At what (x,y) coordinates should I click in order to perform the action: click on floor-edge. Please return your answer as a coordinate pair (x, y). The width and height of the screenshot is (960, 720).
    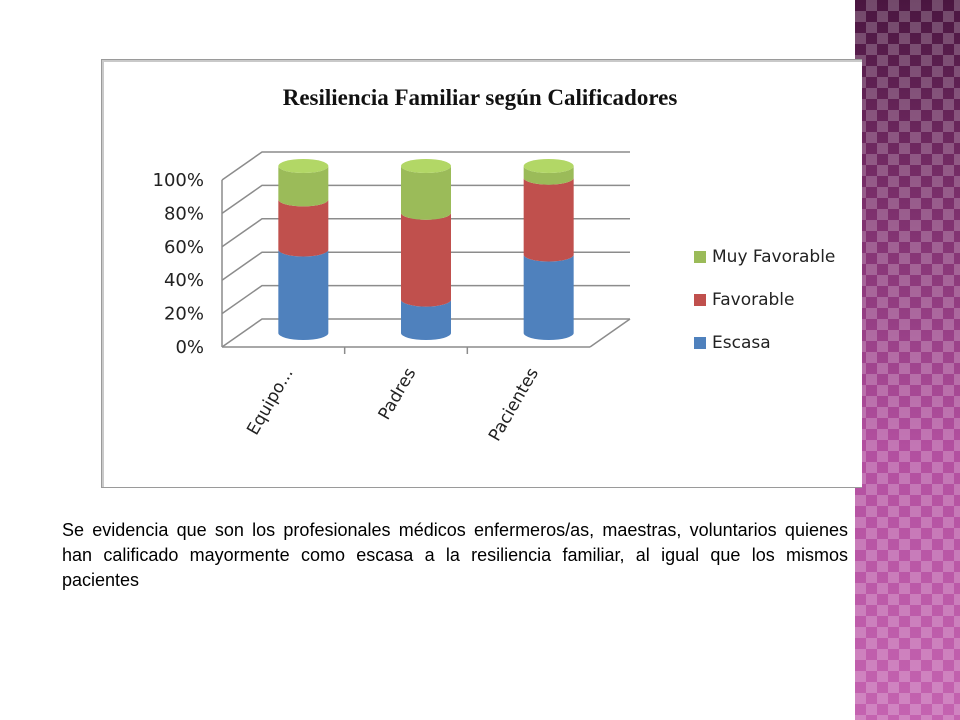
    Looking at the image, I should click on (610, 333).